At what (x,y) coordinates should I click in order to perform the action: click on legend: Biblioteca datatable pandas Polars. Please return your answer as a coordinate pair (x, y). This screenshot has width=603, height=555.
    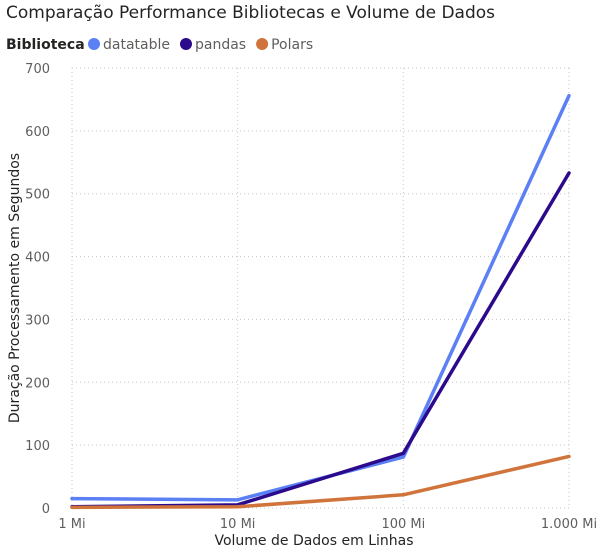
    Looking at the image, I should click on (159, 45).